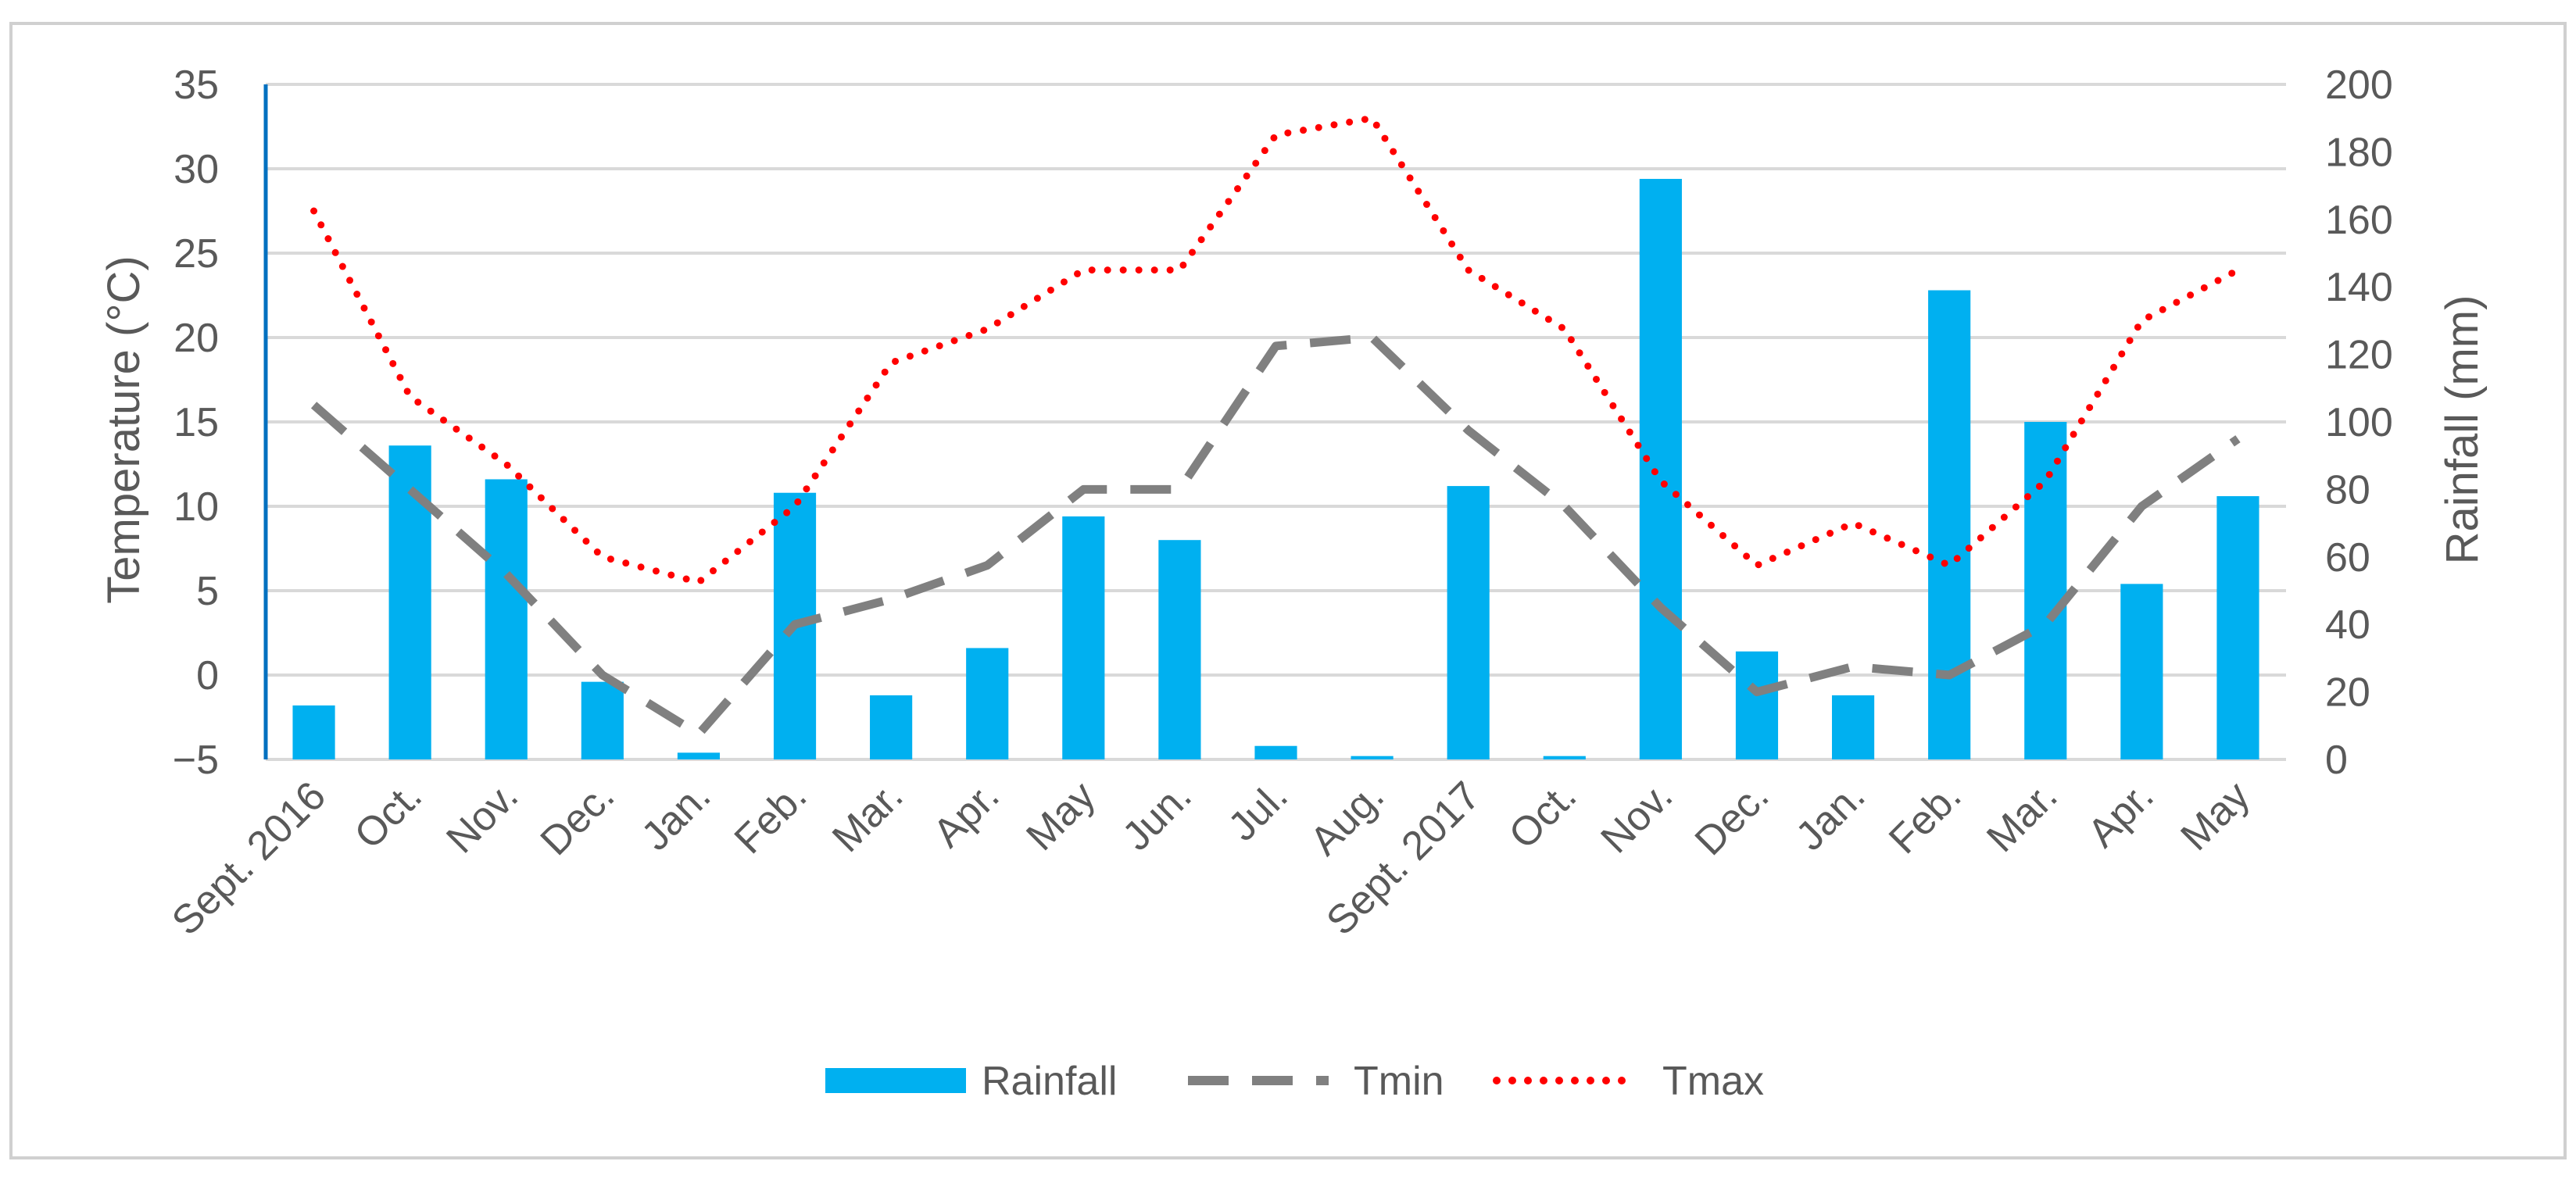  I want to click on left-tick-label: 10, so click(196, 507).